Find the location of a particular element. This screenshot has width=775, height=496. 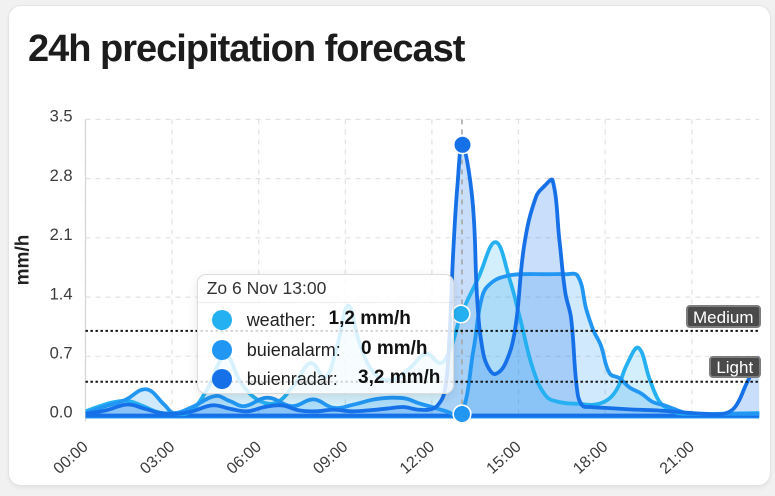

svg-text: 12:00 is located at coordinates (417, 457).